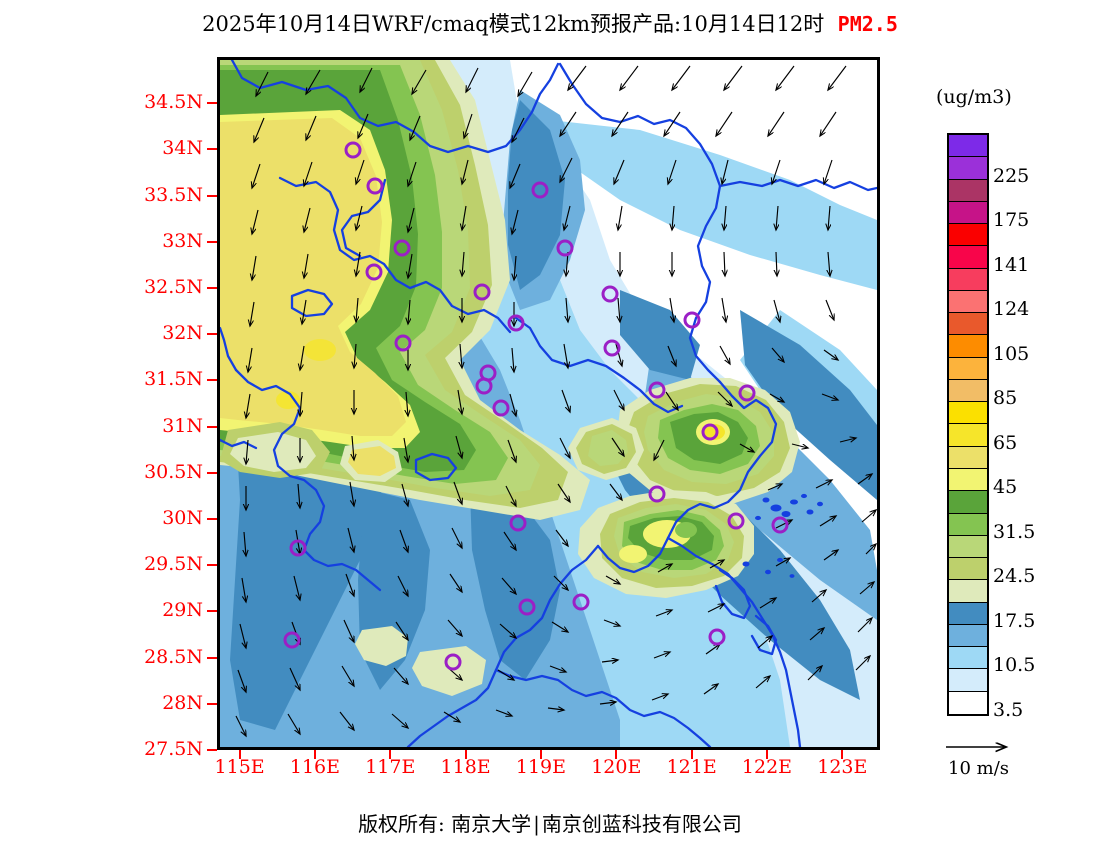 This screenshot has width=1100, height=850. I want to click on wind-scale-label: 10 m/s, so click(978, 768).